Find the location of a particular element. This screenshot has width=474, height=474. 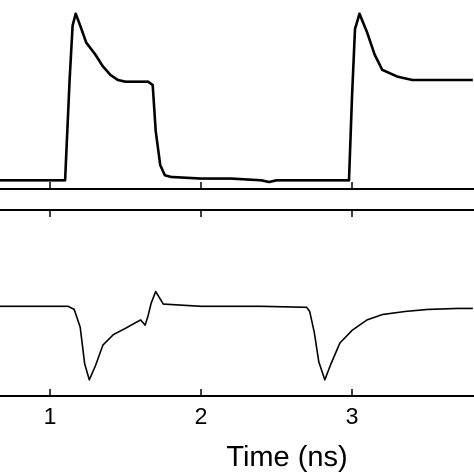

x-tick-label: 2 is located at coordinates (201, 416).